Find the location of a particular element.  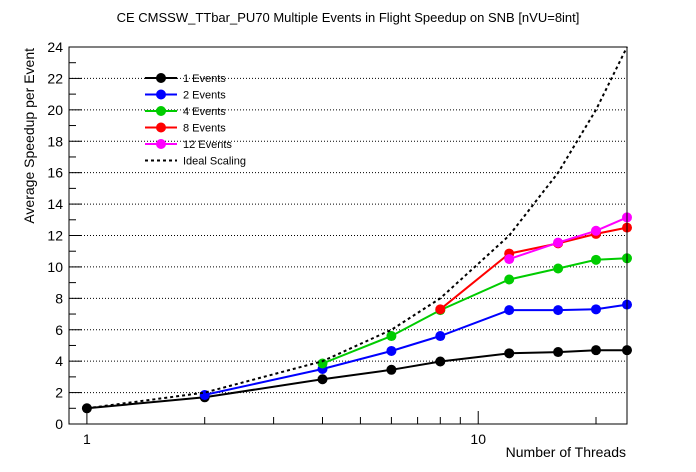

y-tick-label-22: 22 is located at coordinates (55, 78).